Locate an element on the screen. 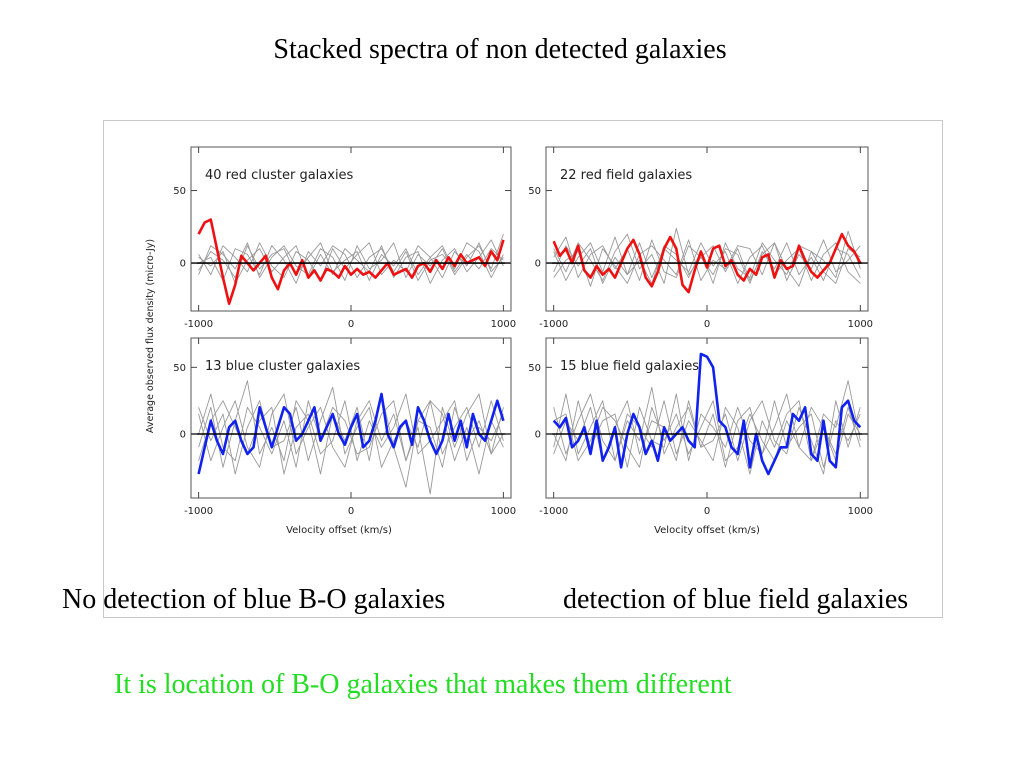 The width and height of the screenshot is (1024, 768). x-axis-label-right: Velocity offset (km/s) is located at coordinates (707, 530).